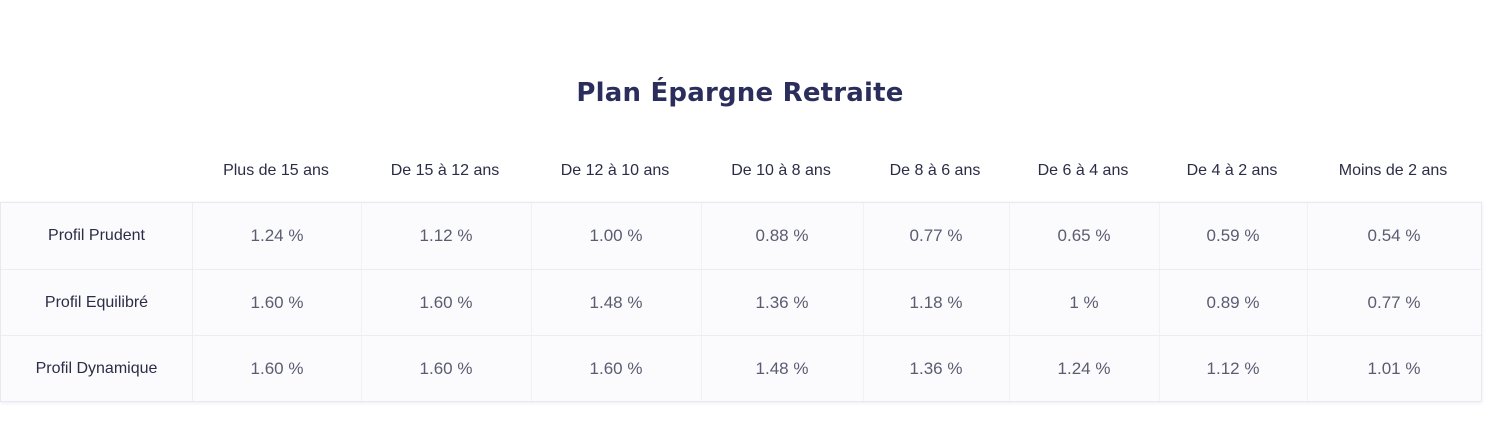  I want to click on table-cell: 1.00 %, so click(616, 235).